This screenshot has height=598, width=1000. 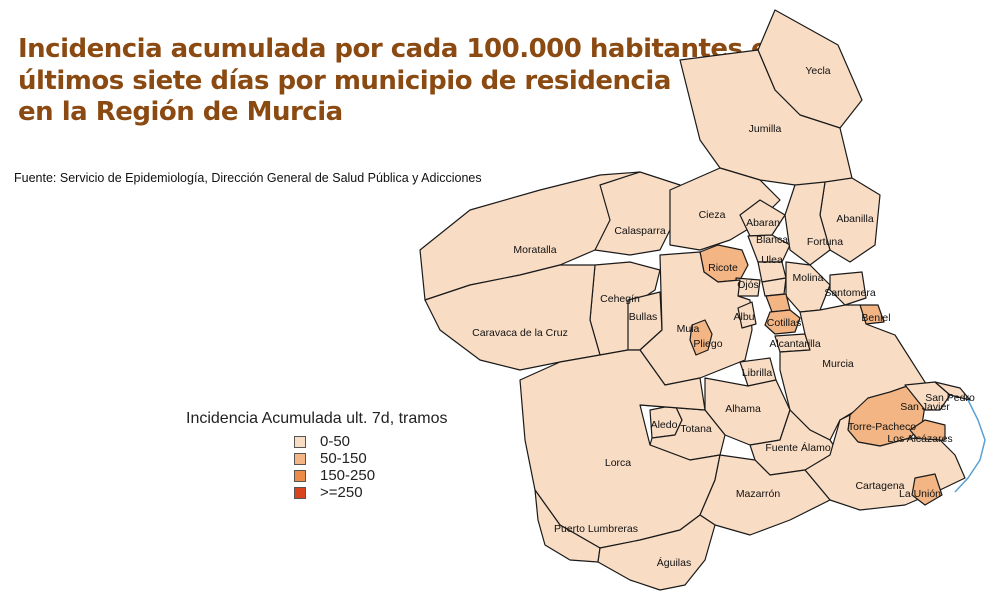 What do you see at coordinates (757, 373) in the screenshot?
I see `label-librilla: Librilla` at bounding box center [757, 373].